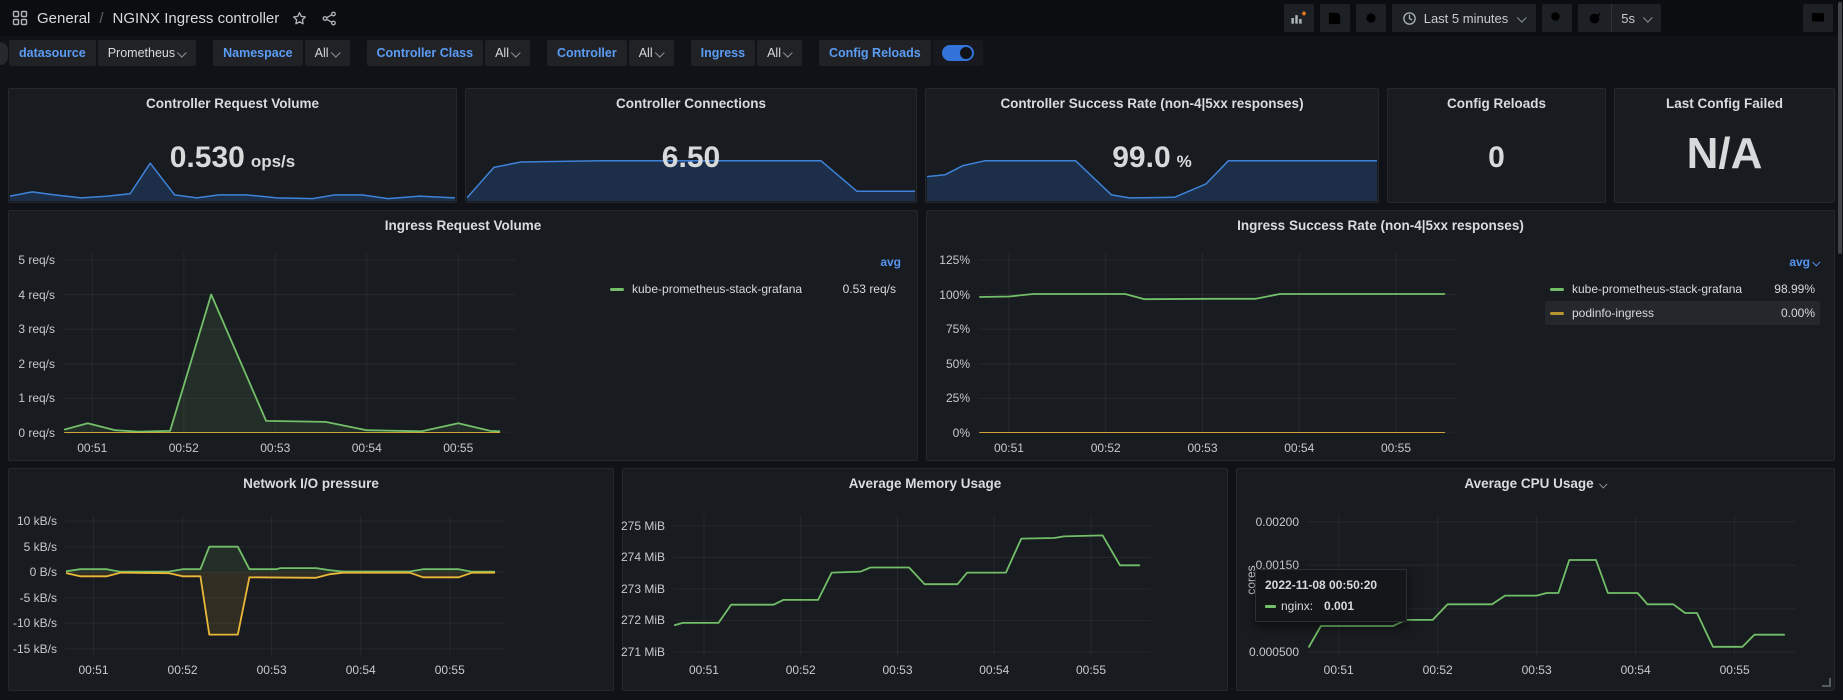  Describe the element at coordinates (147, 53) in the screenshot. I see `datasource-select: Prometheus` at that location.